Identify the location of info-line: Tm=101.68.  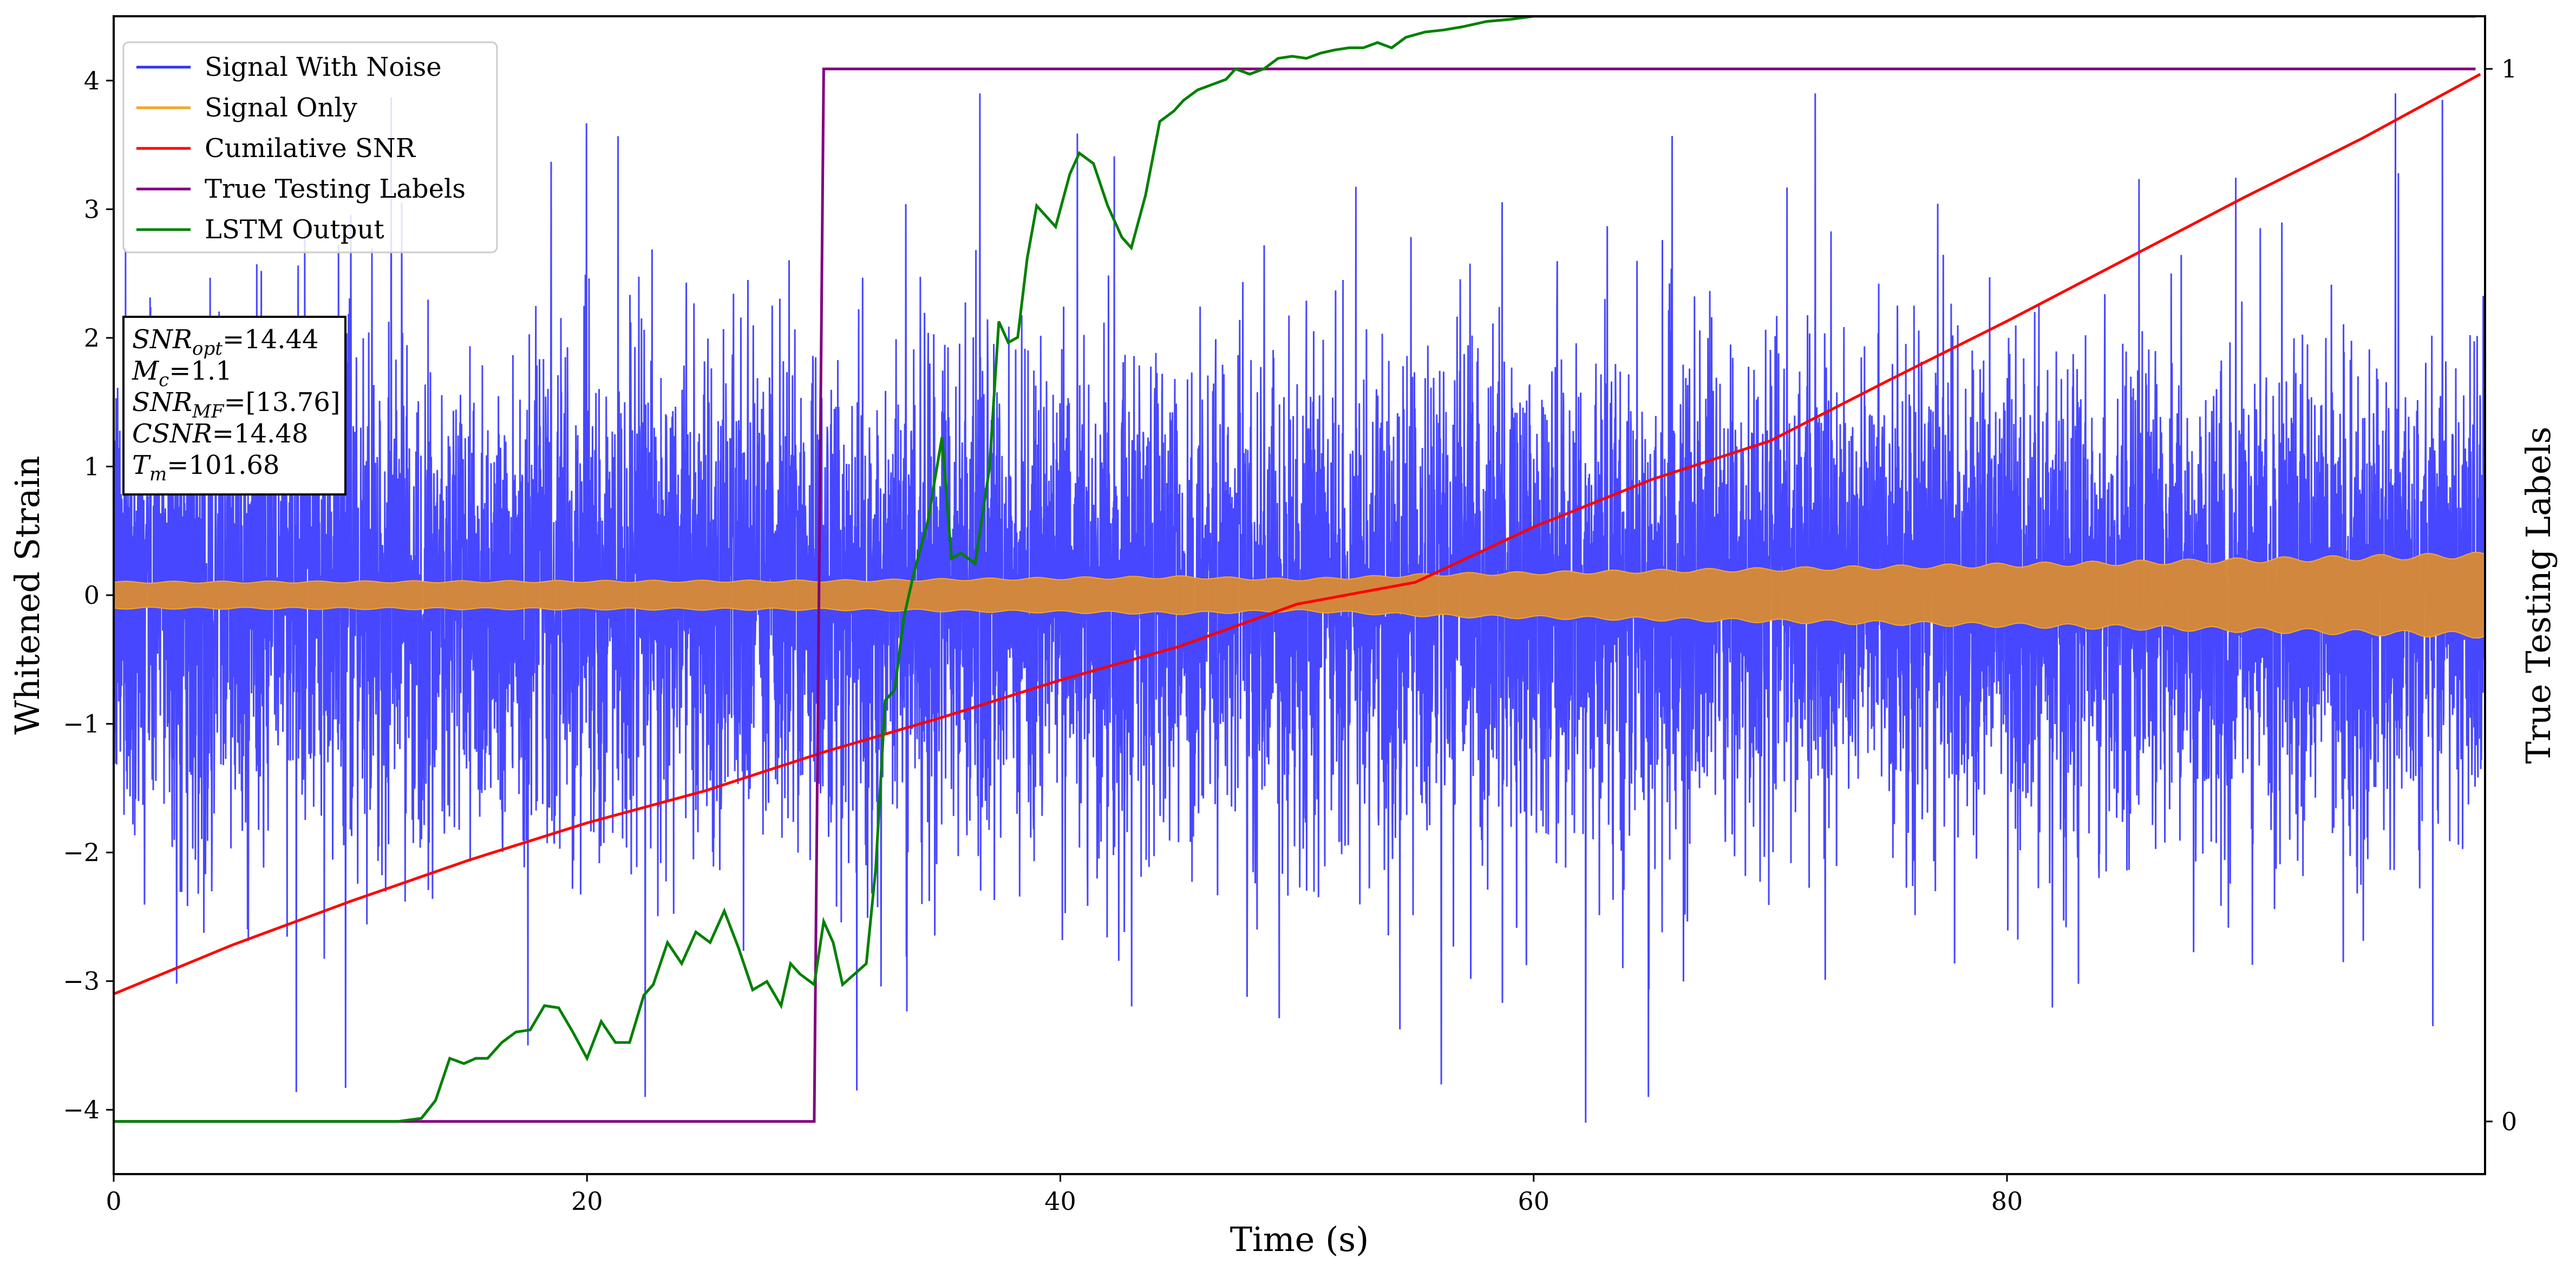
(206, 467).